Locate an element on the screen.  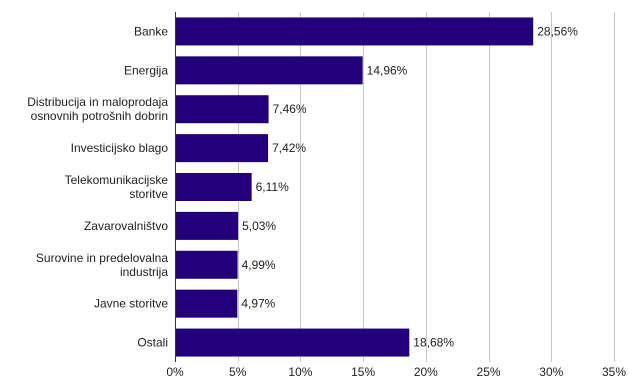
x-tick-label: 25% is located at coordinates (489, 372).